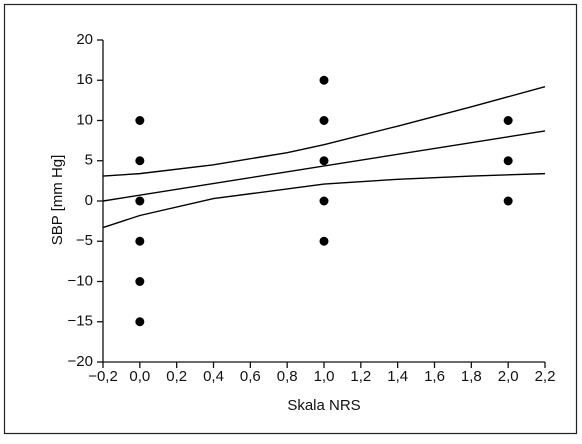  What do you see at coordinates (360, 376) in the screenshot?
I see `x-tick-label: 1,2` at bounding box center [360, 376].